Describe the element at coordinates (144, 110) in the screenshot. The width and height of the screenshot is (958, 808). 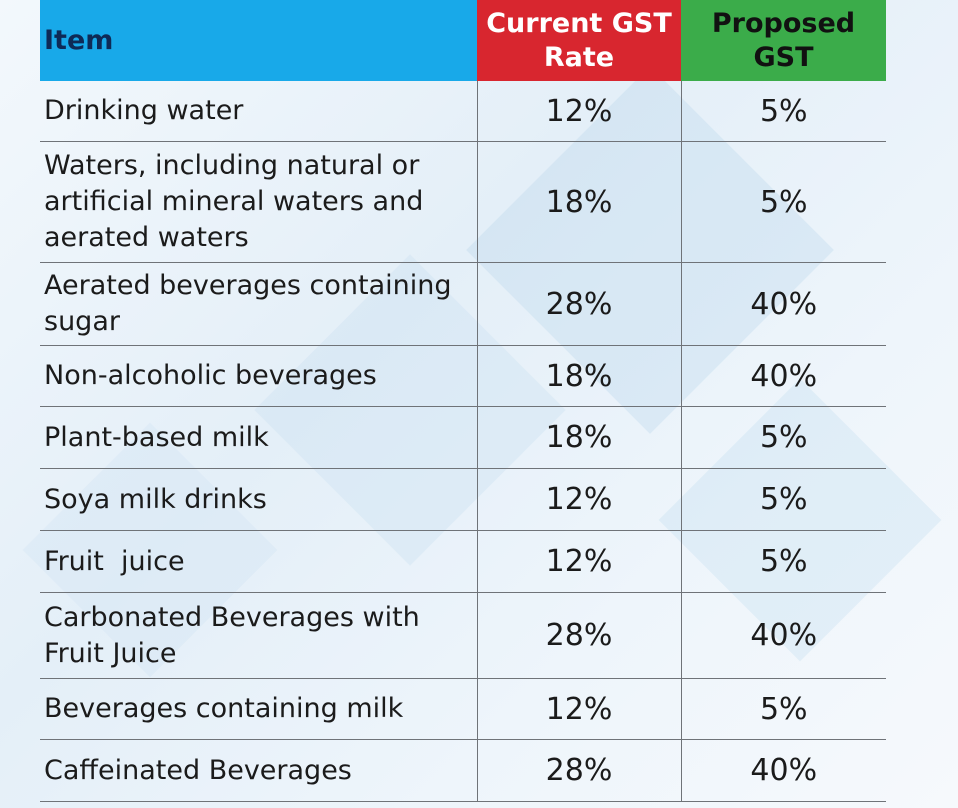
I see `item-line: Drinking water` at that location.